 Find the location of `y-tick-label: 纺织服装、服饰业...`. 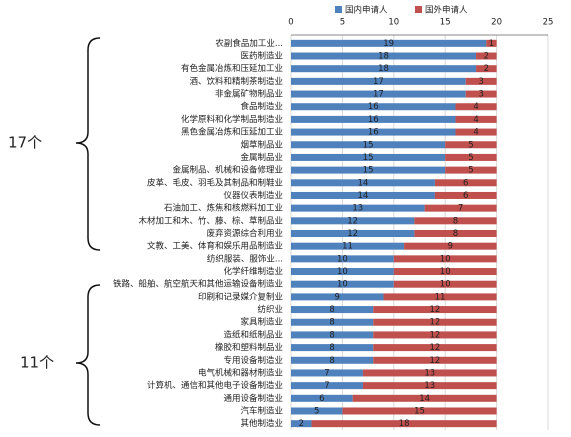

y-tick-label: 纺织服装、服饰业... is located at coordinates (245, 258).